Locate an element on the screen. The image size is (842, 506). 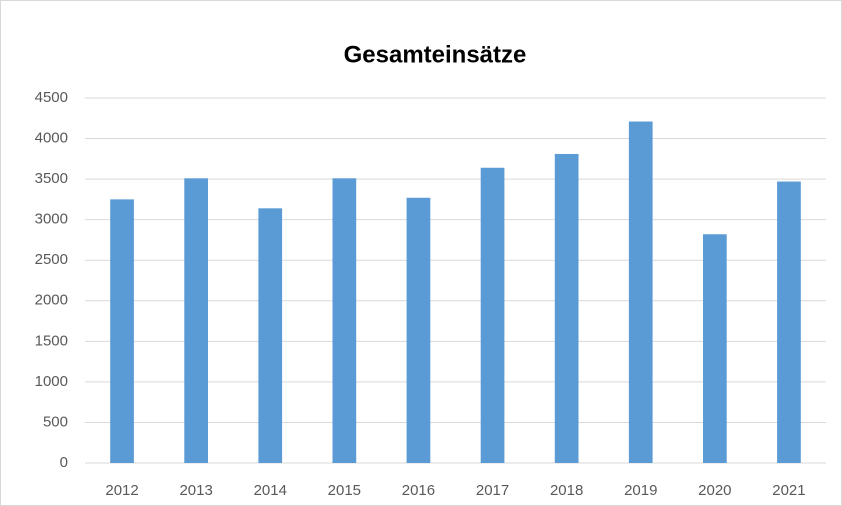
chart-title: Gesamteinsätze is located at coordinates (435, 54).